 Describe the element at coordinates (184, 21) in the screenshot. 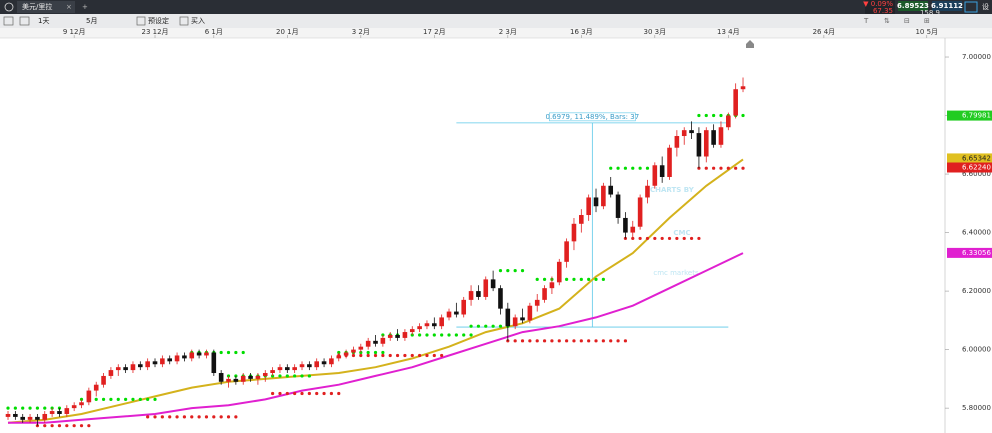

I see `buy-icon` at that location.